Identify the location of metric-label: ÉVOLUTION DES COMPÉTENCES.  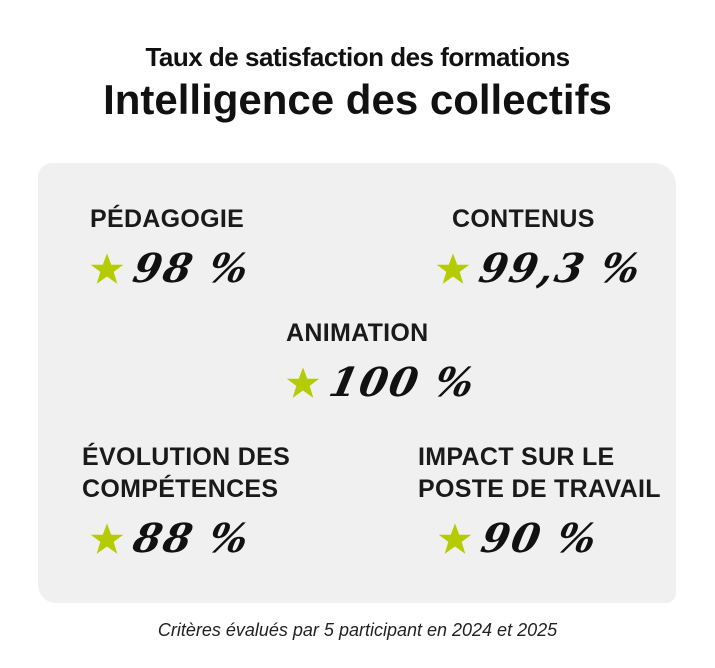
(186, 473).